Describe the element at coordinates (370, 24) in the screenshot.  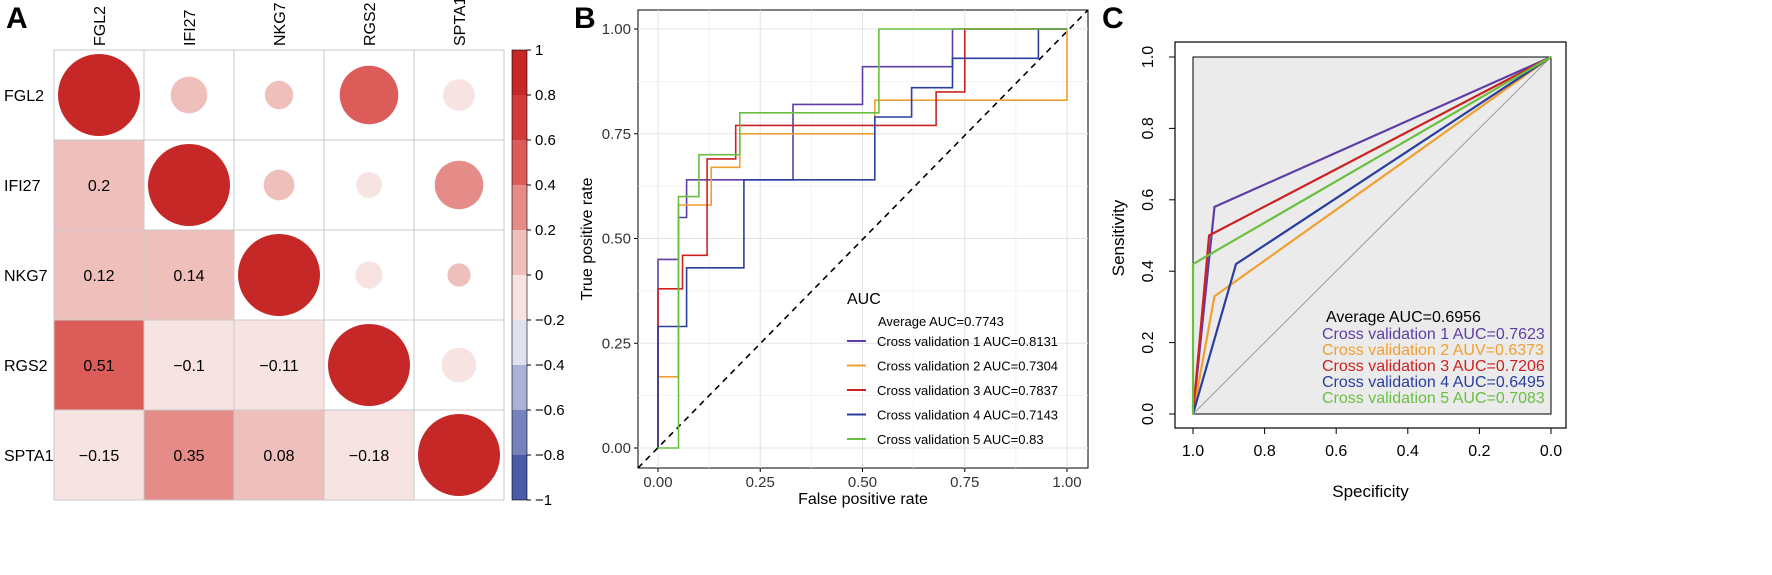
I see `column-label: RGS2` at that location.